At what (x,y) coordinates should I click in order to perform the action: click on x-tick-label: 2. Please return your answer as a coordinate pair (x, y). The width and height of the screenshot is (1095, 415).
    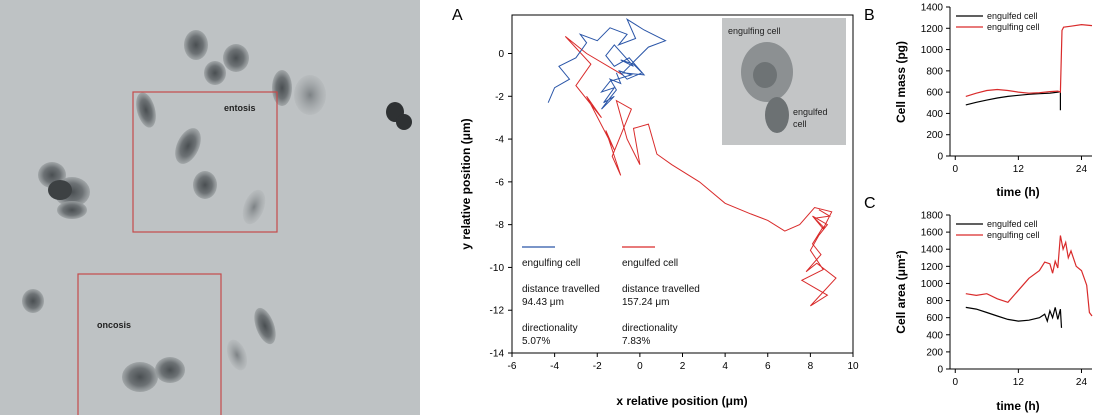
    Looking at the image, I should click on (683, 366).